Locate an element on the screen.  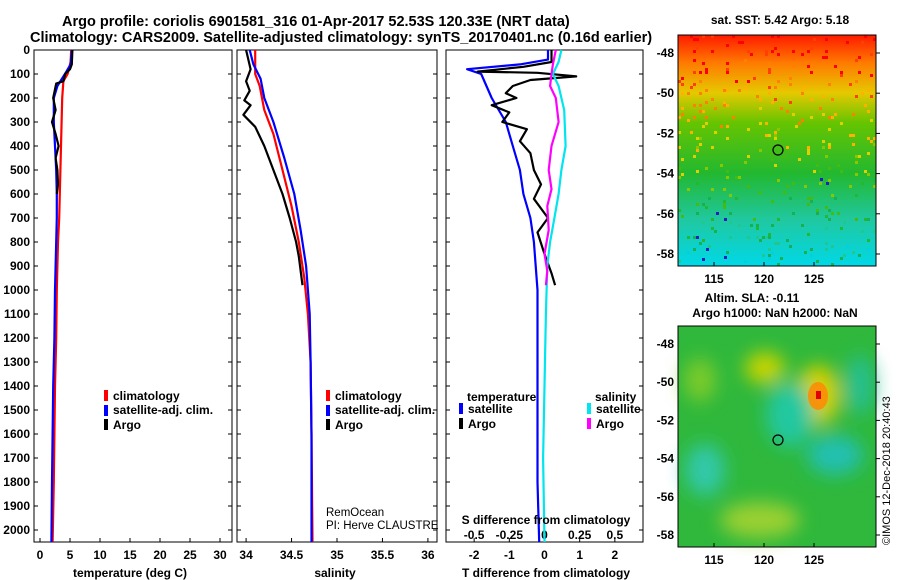
legend-swatch-satellite-t is located at coordinates (461, 408).